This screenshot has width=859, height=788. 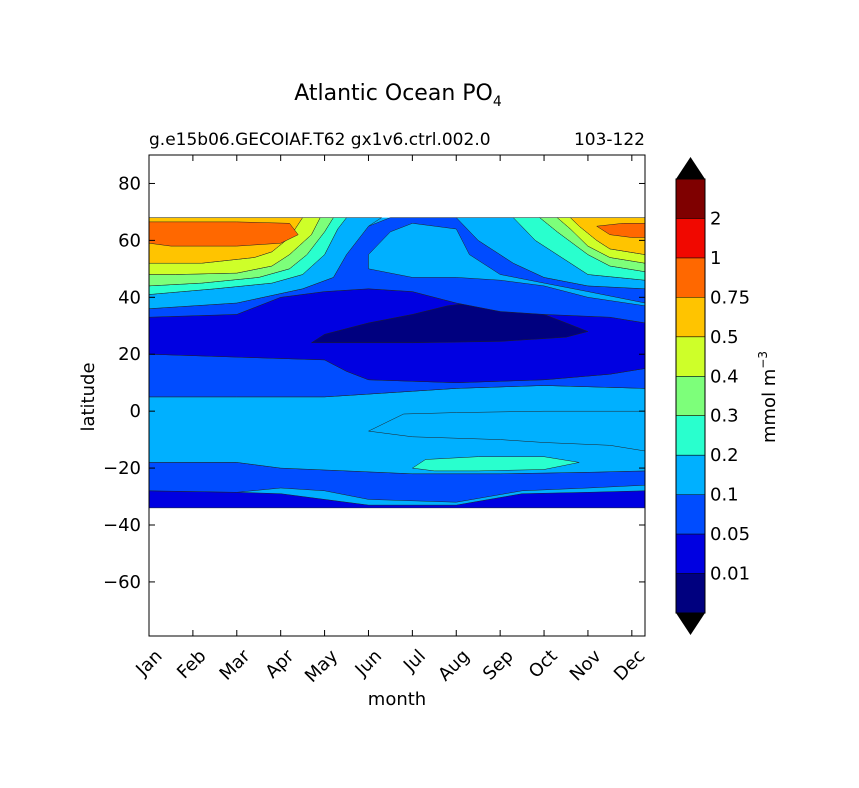 I want to click on colorbar-label: mmol m−3, so click(x=768, y=397).